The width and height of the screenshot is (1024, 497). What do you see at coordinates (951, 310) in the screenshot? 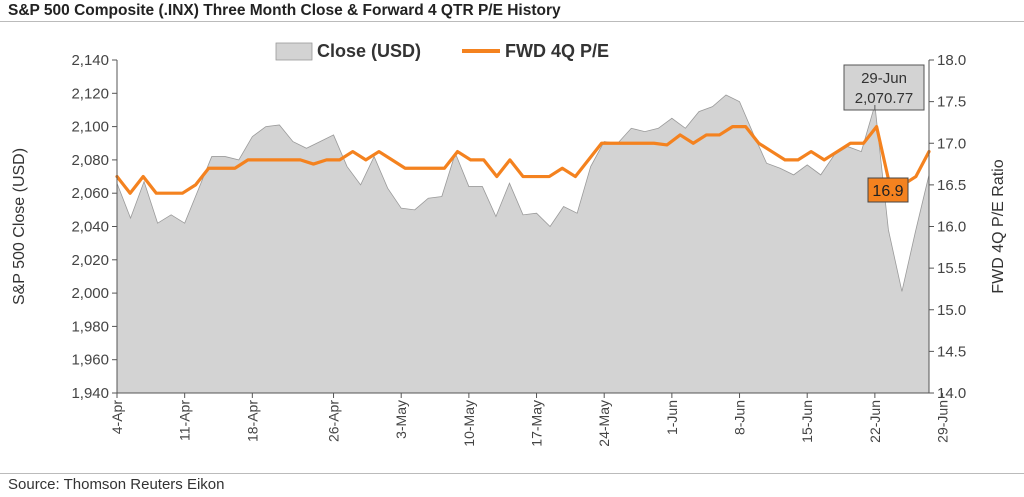
I see `y2-tick-label: 15.0` at bounding box center [951, 310].